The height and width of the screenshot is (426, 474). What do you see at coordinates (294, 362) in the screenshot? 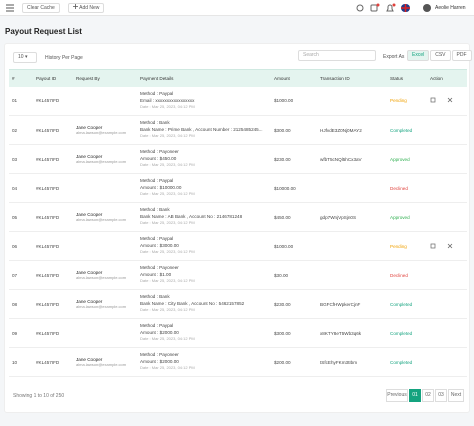
I see `amount: $200.00` at bounding box center [294, 362].